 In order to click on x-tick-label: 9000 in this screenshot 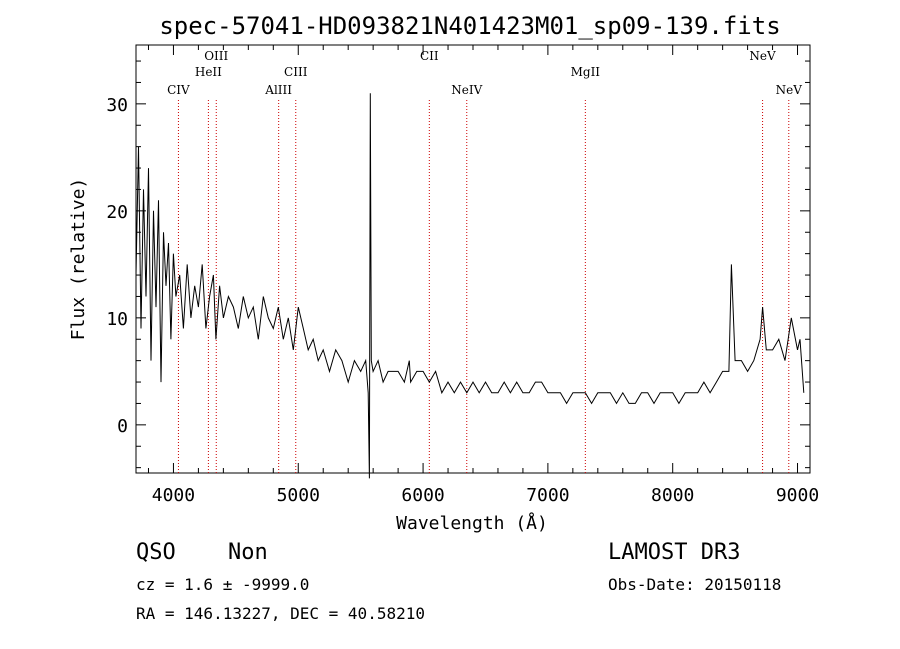, I will do `click(797, 495)`.